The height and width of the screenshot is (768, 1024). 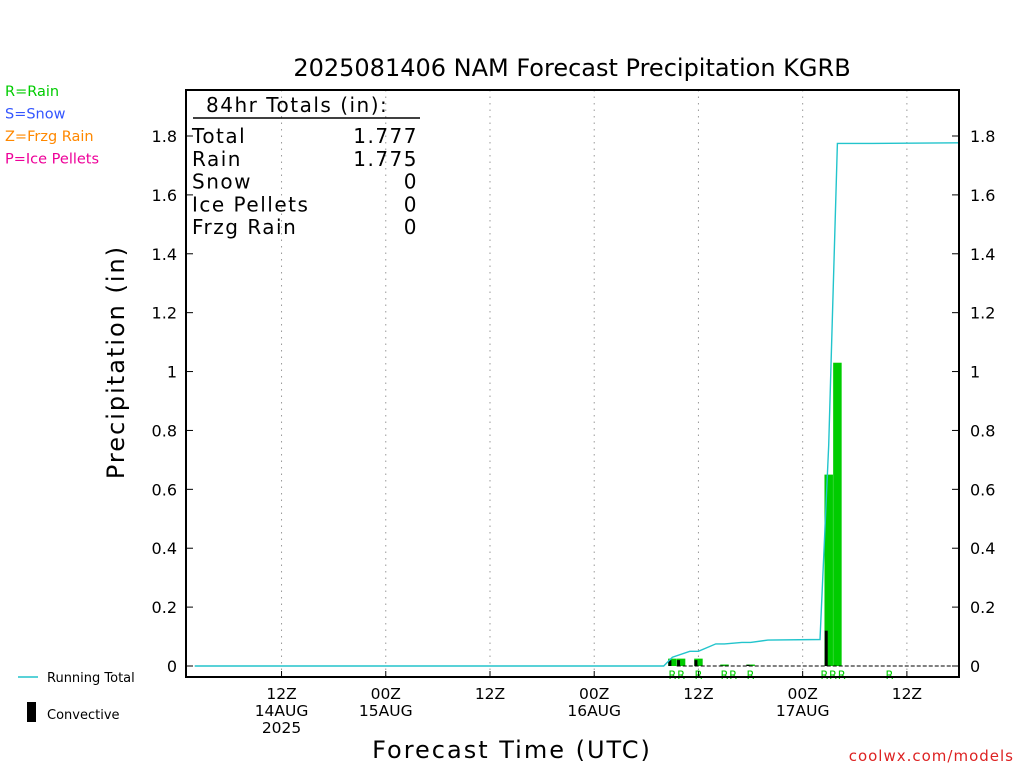 I want to click on precip-legend-item: Z=Frzg Rain, so click(x=49, y=137).